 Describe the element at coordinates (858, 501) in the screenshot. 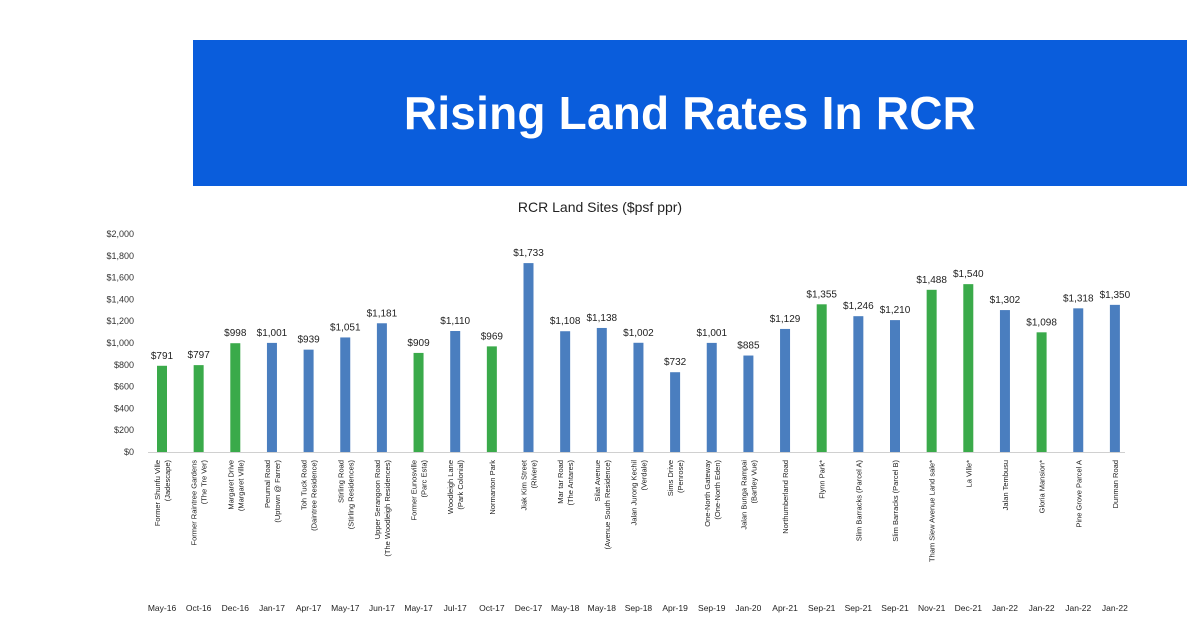

I see `category-label: Slim Barracks (Parcel A)` at that location.